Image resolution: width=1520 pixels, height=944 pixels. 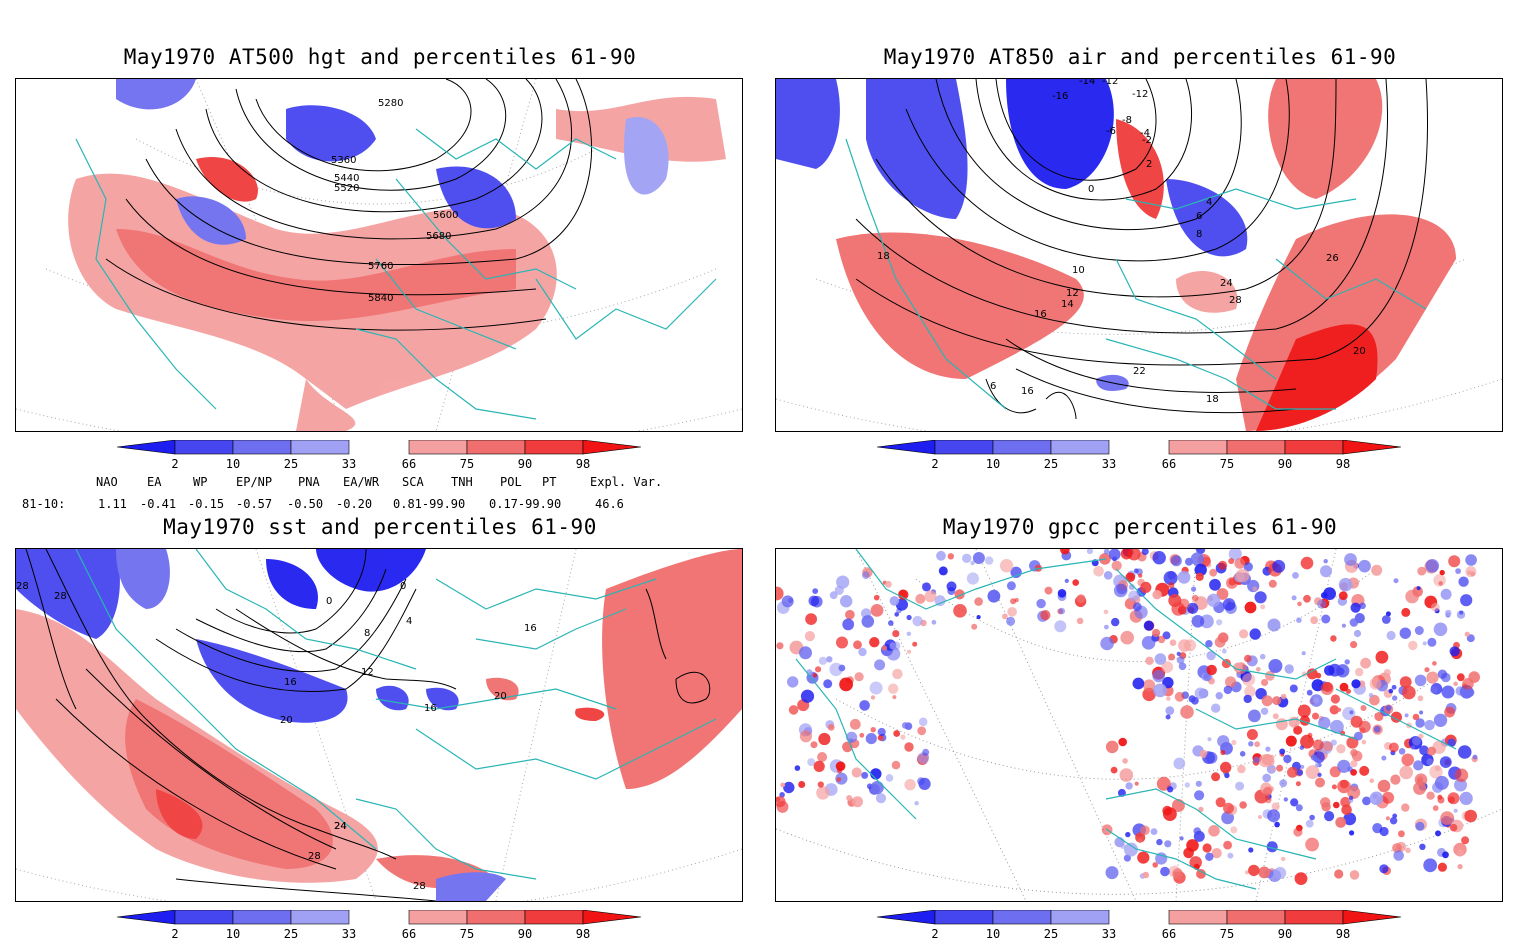 What do you see at coordinates (329, 601) in the screenshot?
I see `contour-label: 0` at bounding box center [329, 601].